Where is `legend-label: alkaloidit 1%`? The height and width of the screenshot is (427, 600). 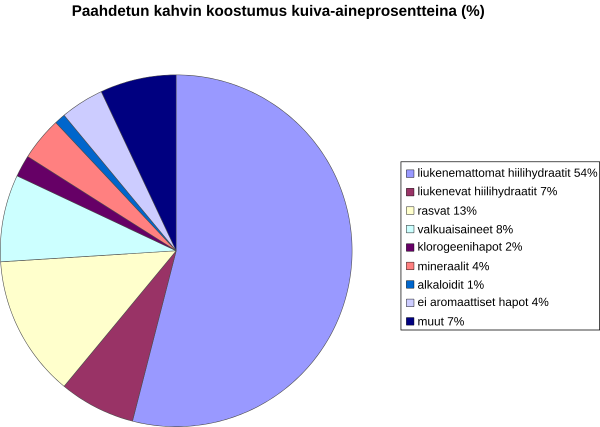
legend-label: alkaloidit 1% is located at coordinates (451, 284).